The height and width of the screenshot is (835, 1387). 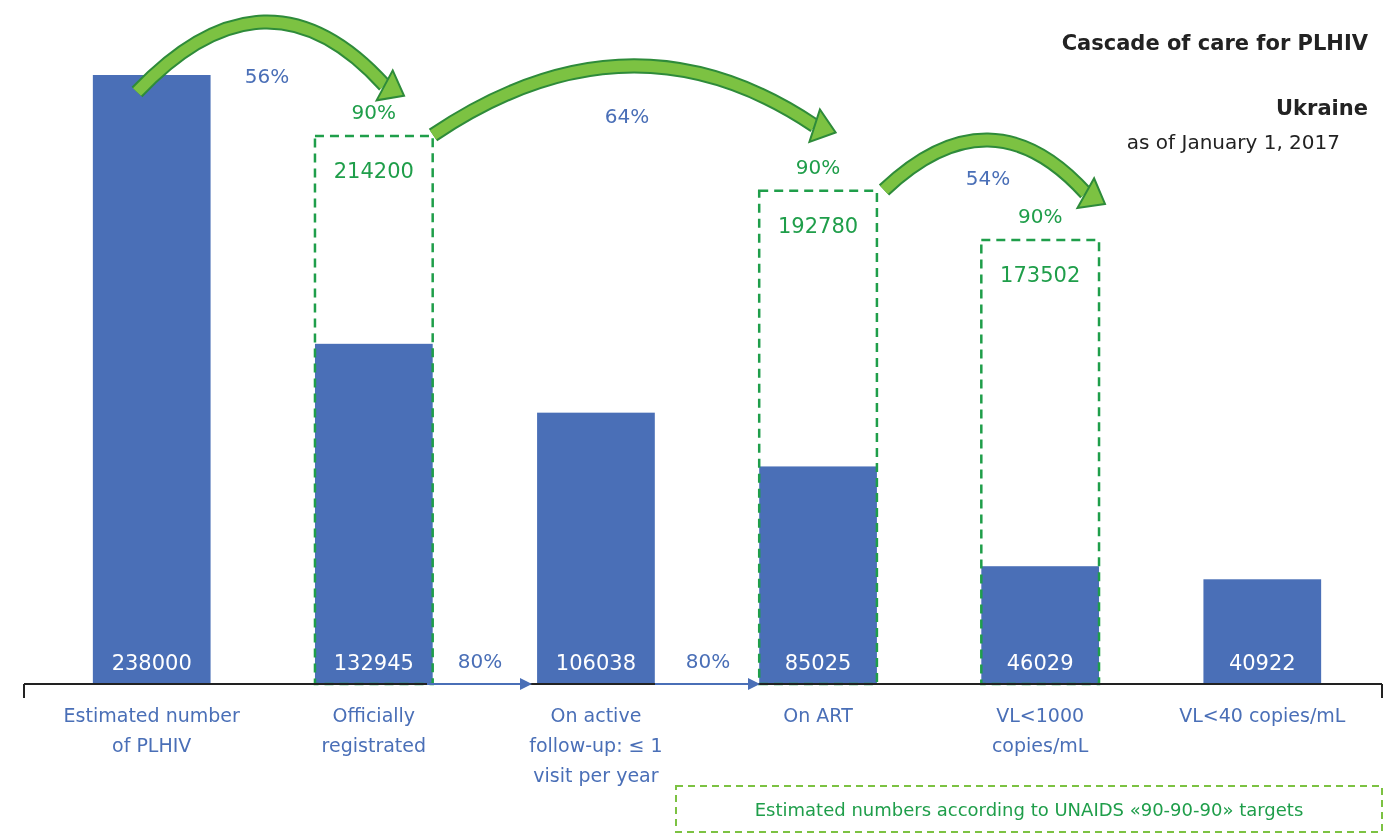 I want to click on x-tick-label: On ART, so click(x=818, y=715).